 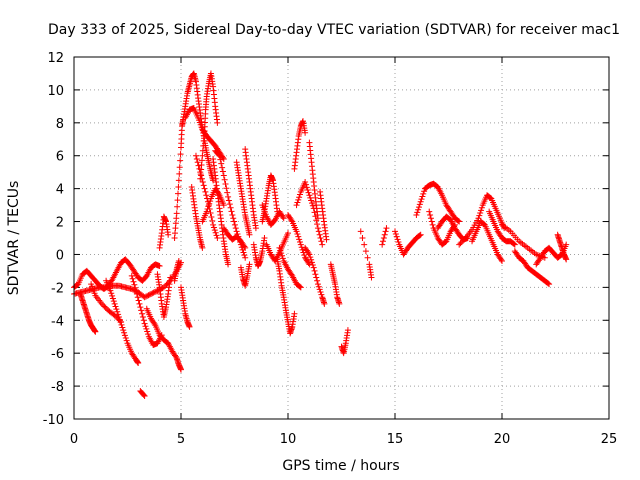 I want to click on x-tick-label: 20, so click(x=502, y=439).